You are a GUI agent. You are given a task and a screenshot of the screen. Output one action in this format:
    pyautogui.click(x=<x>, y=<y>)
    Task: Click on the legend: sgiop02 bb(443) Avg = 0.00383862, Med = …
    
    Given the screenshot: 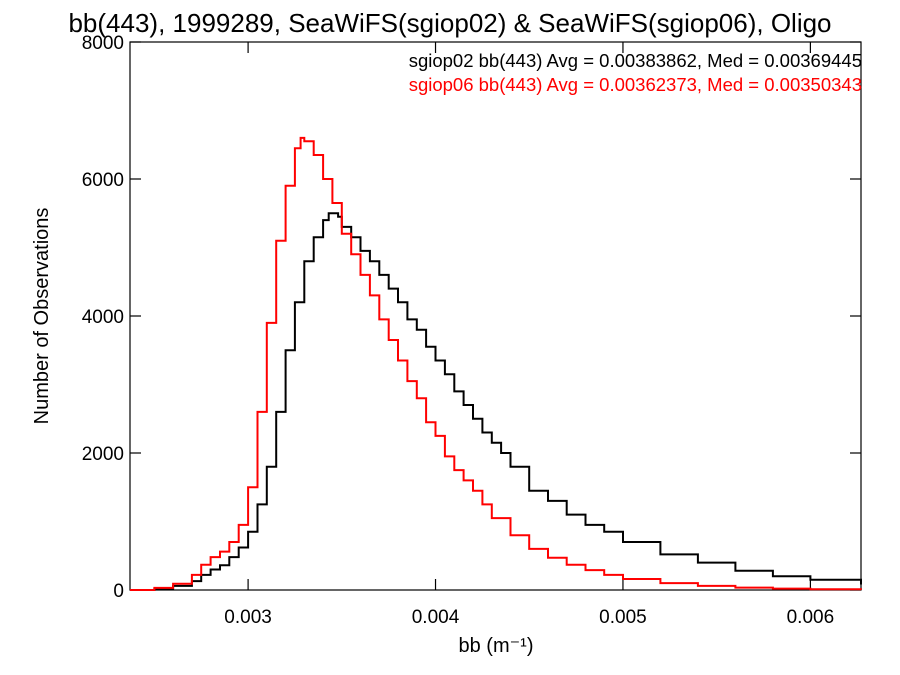 What is the action you would take?
    pyautogui.click(x=635, y=72)
    